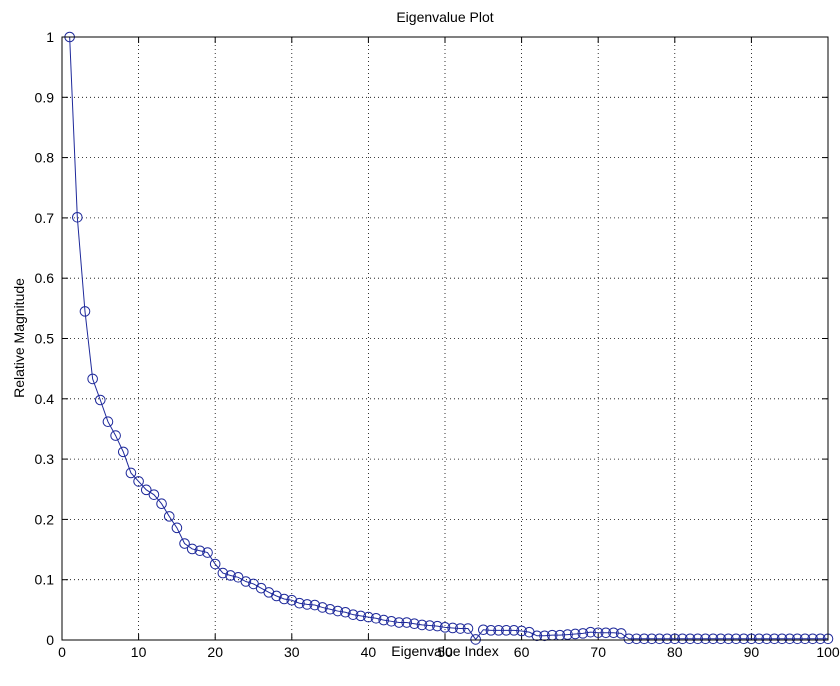  What do you see at coordinates (50, 640) in the screenshot?
I see `y-tick-label: 0` at bounding box center [50, 640].